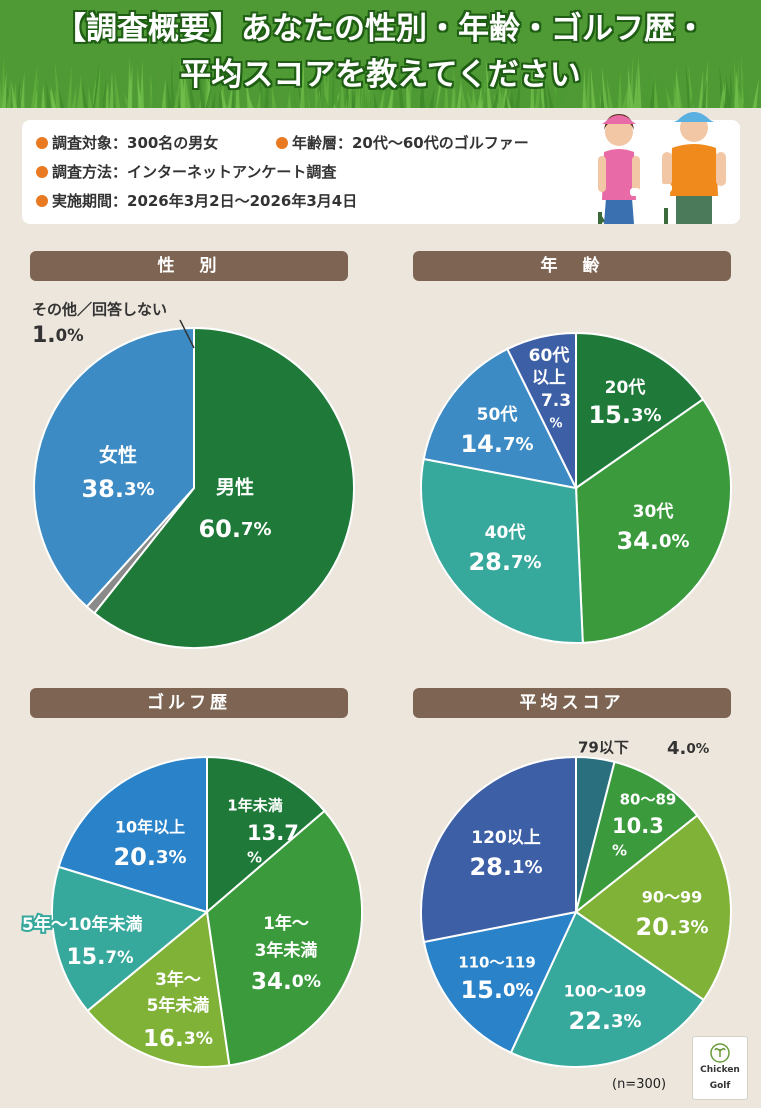 The width and height of the screenshot is (761, 1108). What do you see at coordinates (549, 378) in the screenshot?
I see `slice-label: 以上` at bounding box center [549, 378].